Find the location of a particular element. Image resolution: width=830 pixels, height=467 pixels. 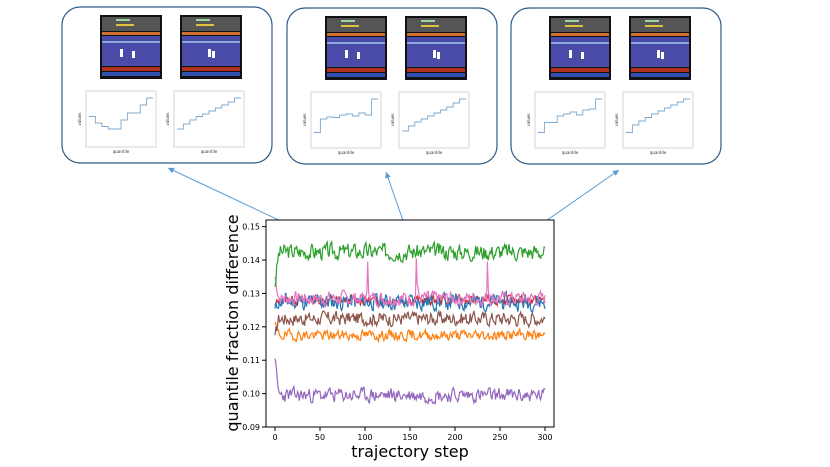

x-tick-label: 50 is located at coordinates (320, 437).